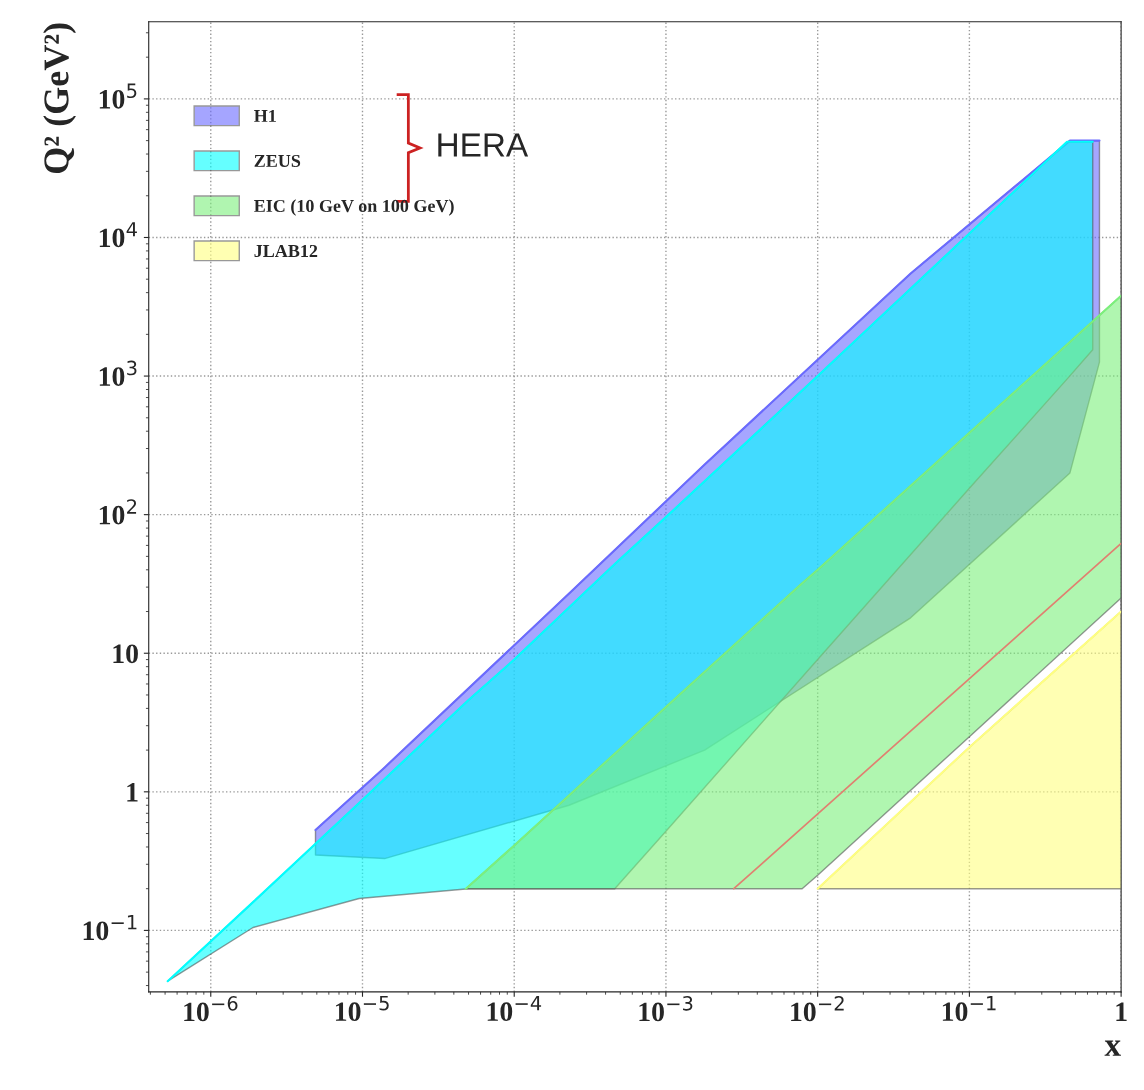 This screenshot has width=1144, height=1090. Describe the element at coordinates (277, 161) in the screenshot. I see `legend-label: ZEUS` at that location.